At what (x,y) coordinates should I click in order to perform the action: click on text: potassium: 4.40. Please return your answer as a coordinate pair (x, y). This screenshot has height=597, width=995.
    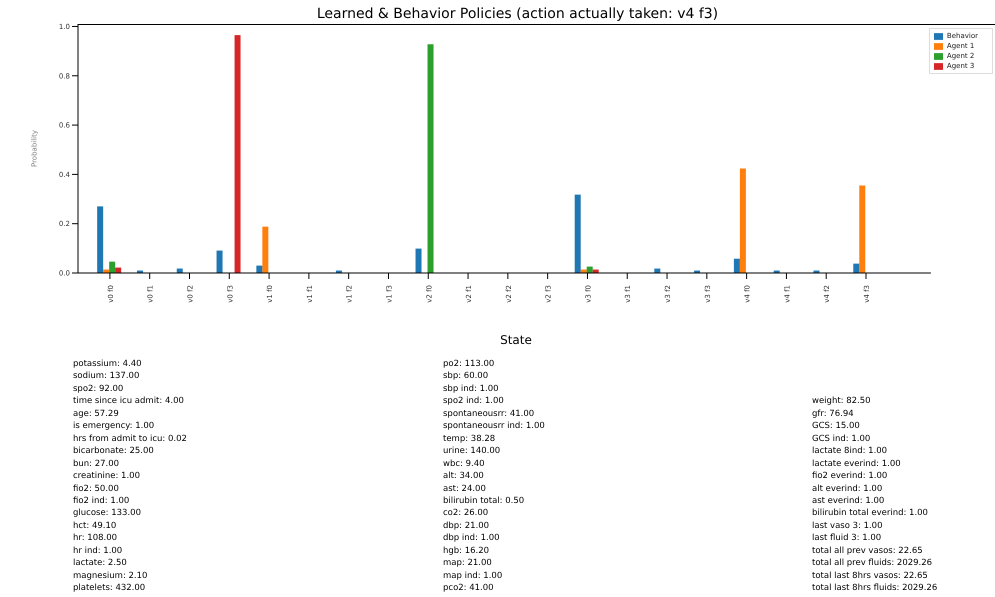
    Looking at the image, I should click on (108, 364).